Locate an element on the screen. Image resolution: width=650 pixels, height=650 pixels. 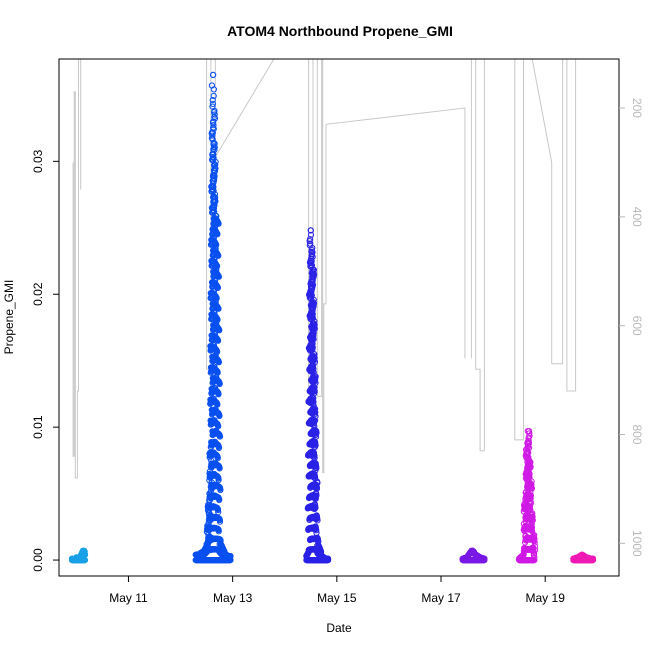
x-tick-label: May 15 is located at coordinates (337, 598).